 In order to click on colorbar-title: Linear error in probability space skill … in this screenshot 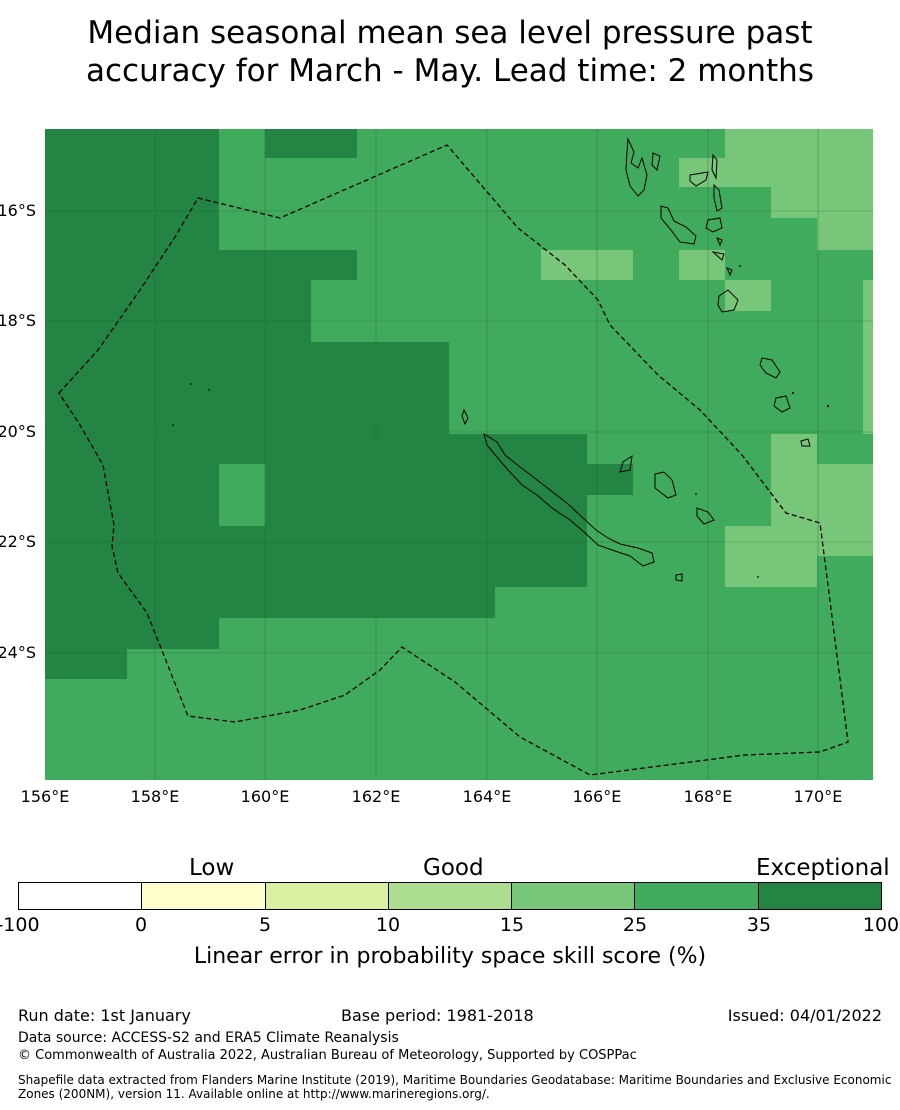, I will do `click(450, 956)`.